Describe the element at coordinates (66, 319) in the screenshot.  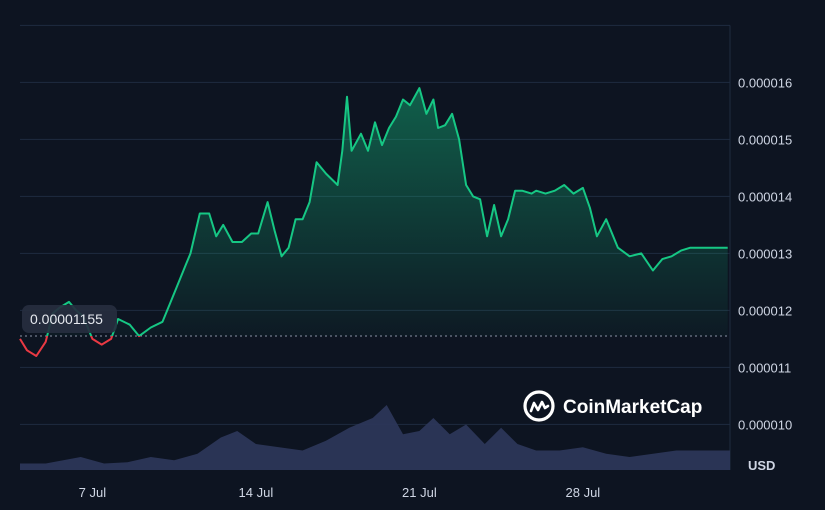
I see `reference-price-label: 0.00001155` at that location.